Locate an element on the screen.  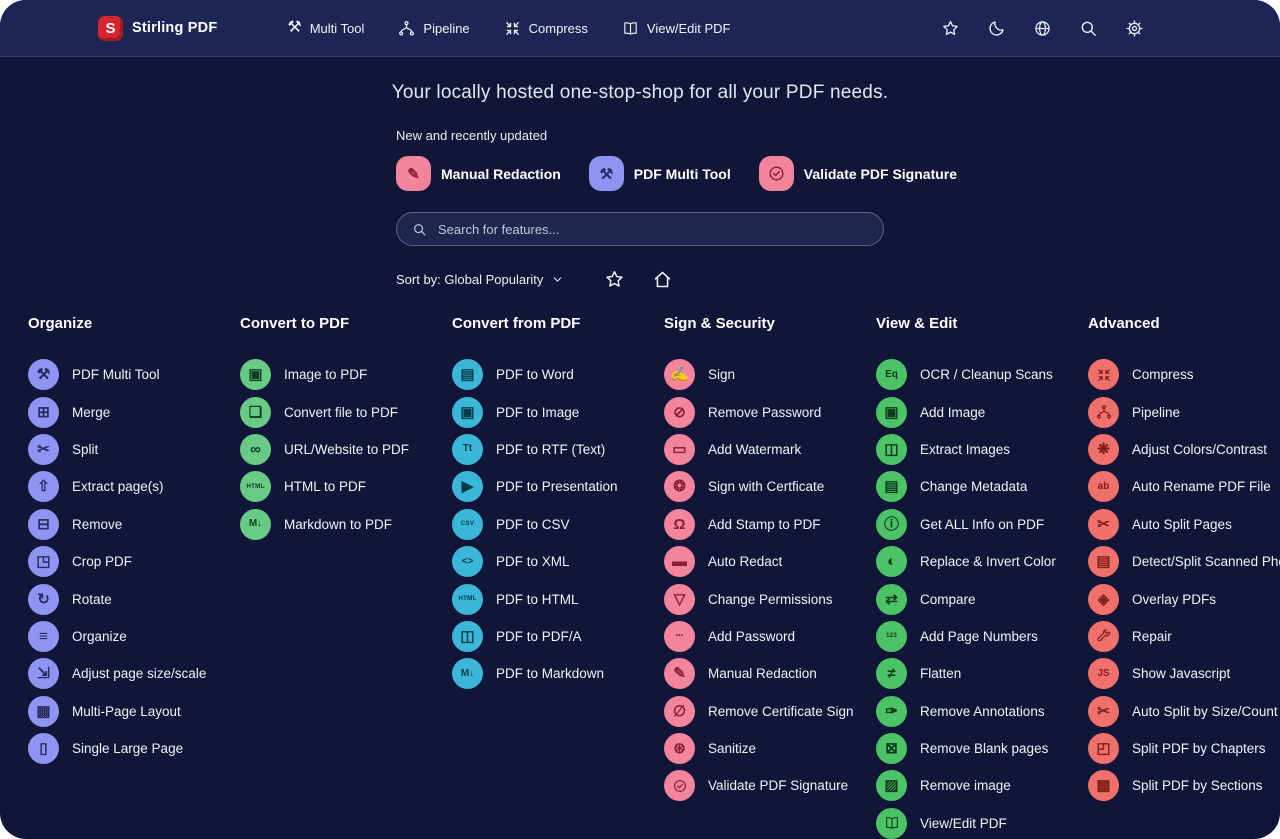
tool-label: Remove is located at coordinates (97, 524).